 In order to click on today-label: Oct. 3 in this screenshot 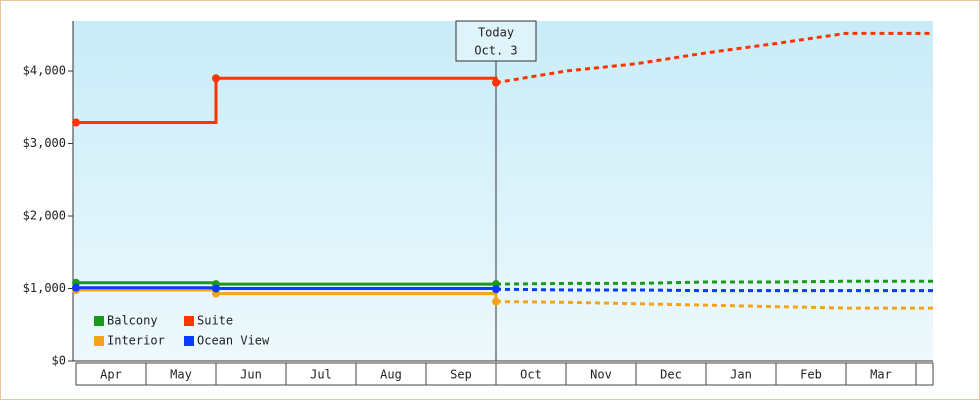, I will do `click(495, 51)`.